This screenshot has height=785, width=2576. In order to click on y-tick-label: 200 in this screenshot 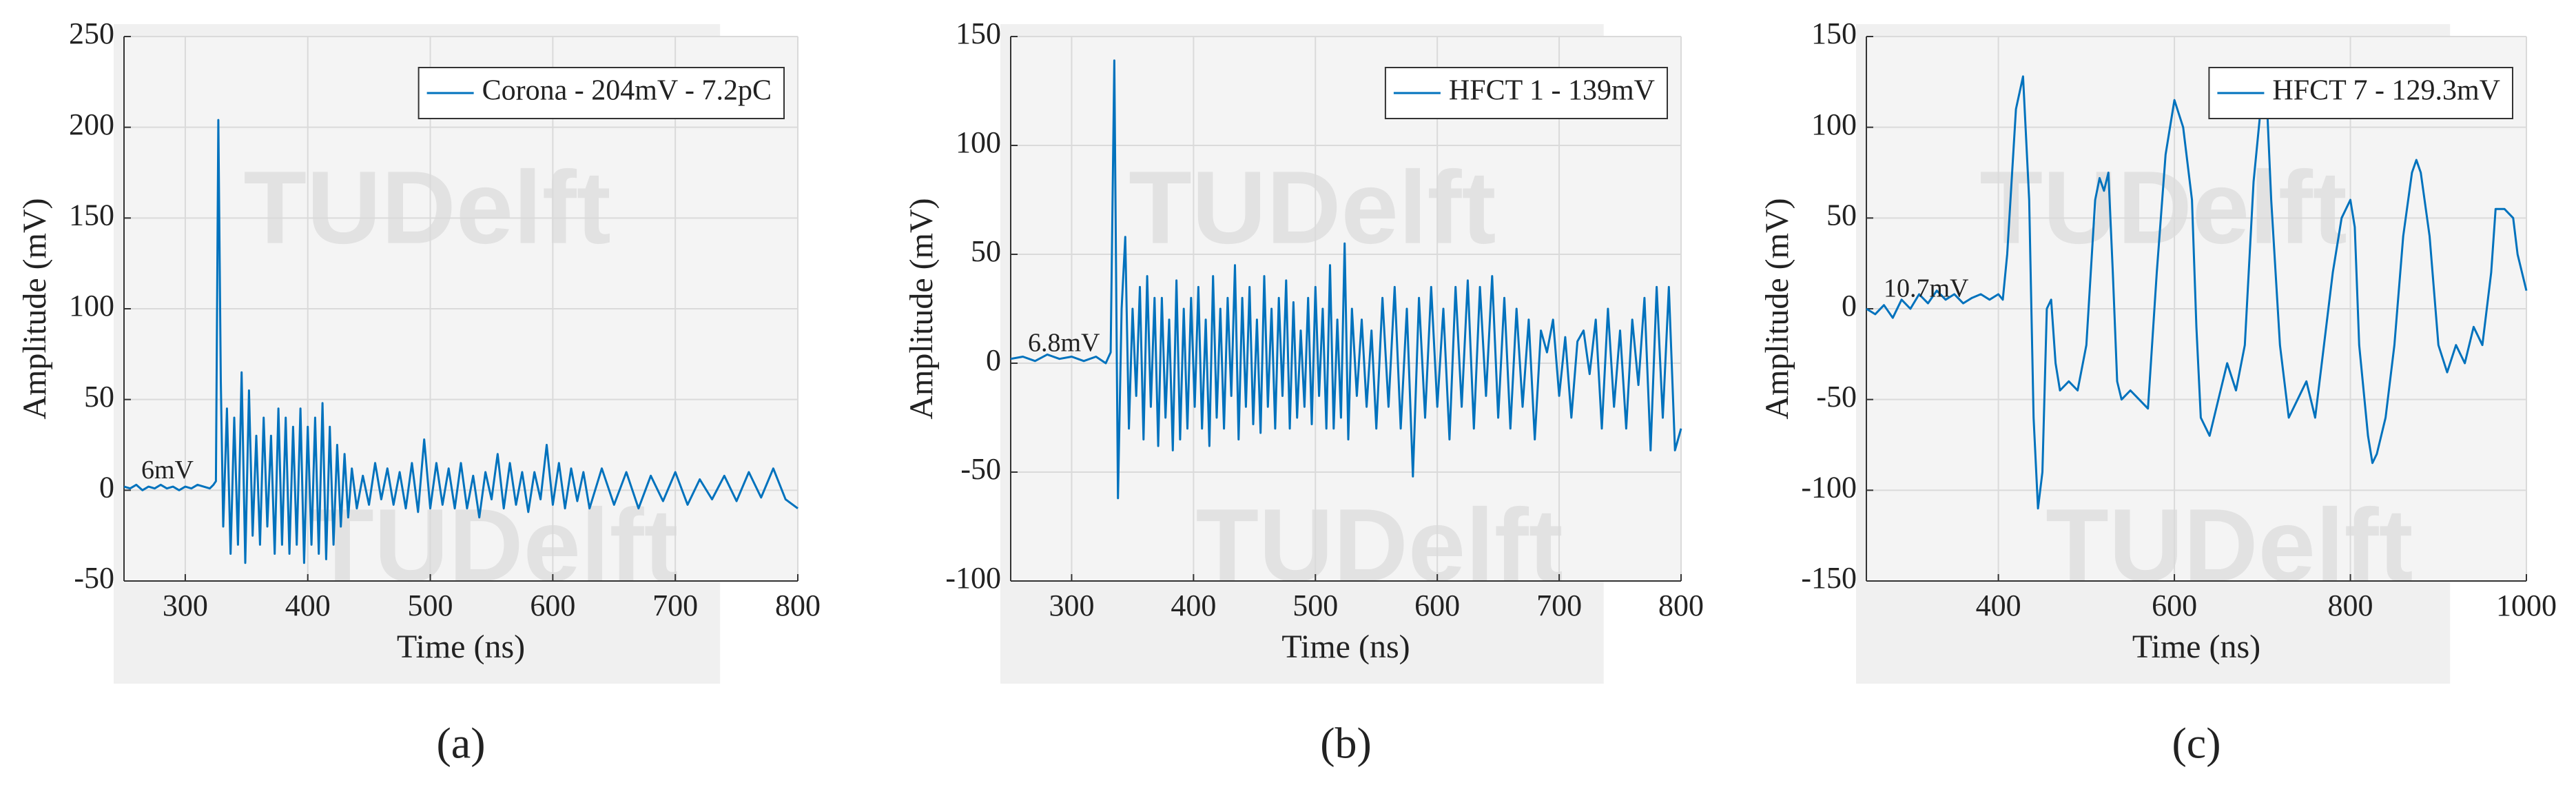, I will do `click(91, 124)`.